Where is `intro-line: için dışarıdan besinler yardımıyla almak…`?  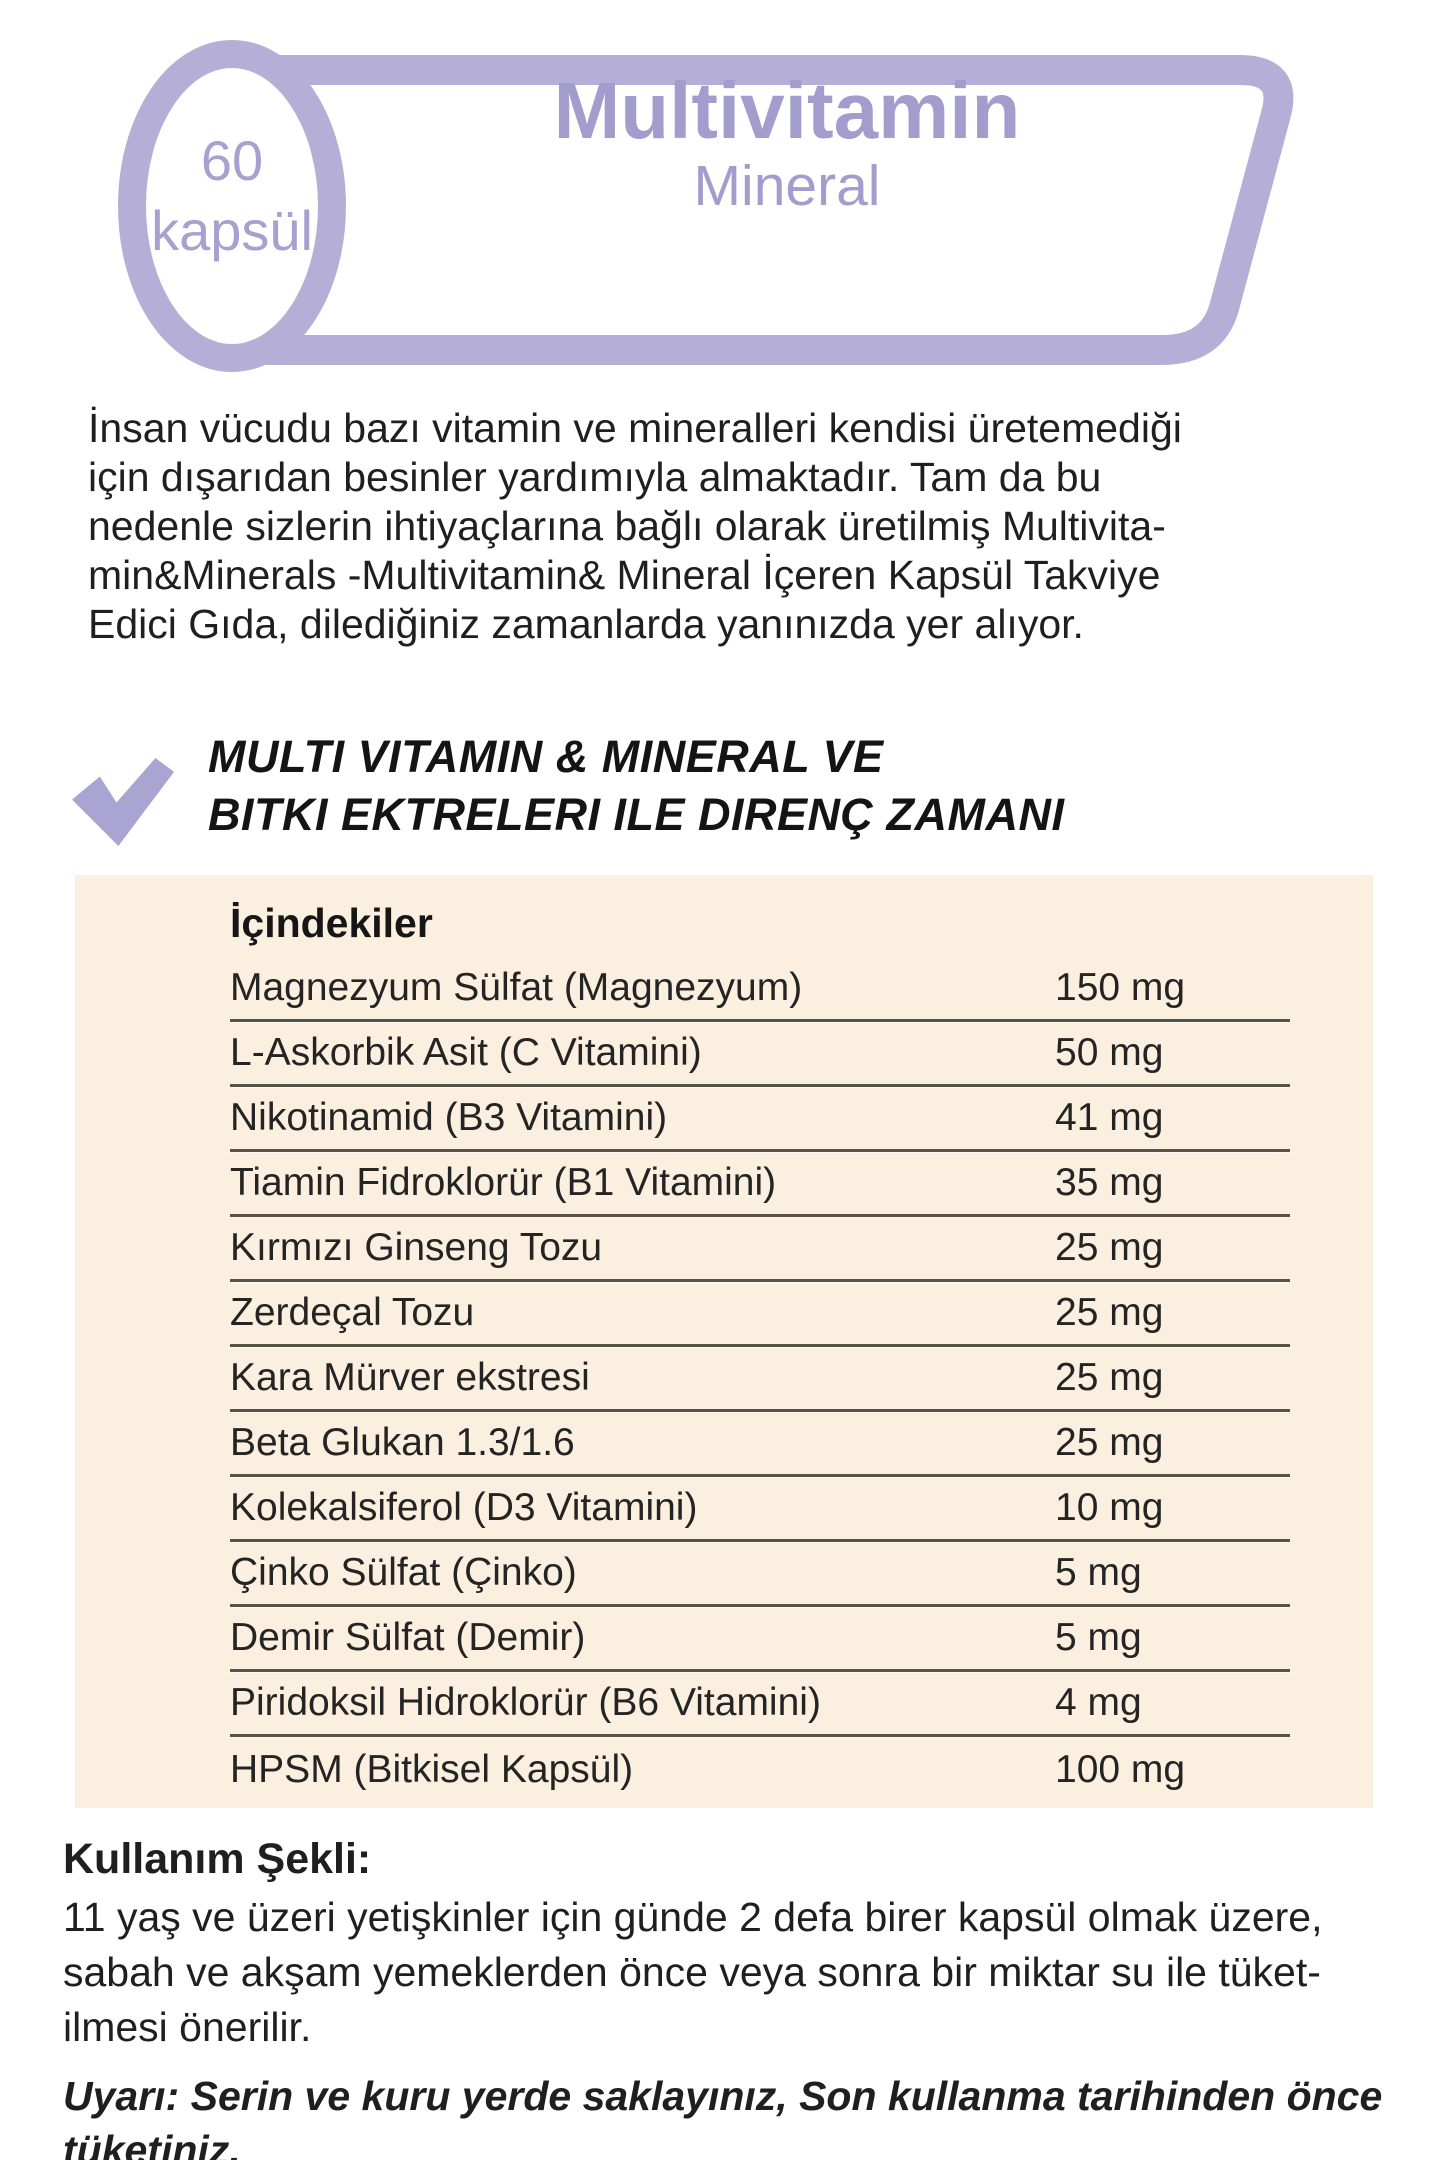
intro-line: için dışarıdan besinler yardımıyla almak… is located at coordinates (595, 477).